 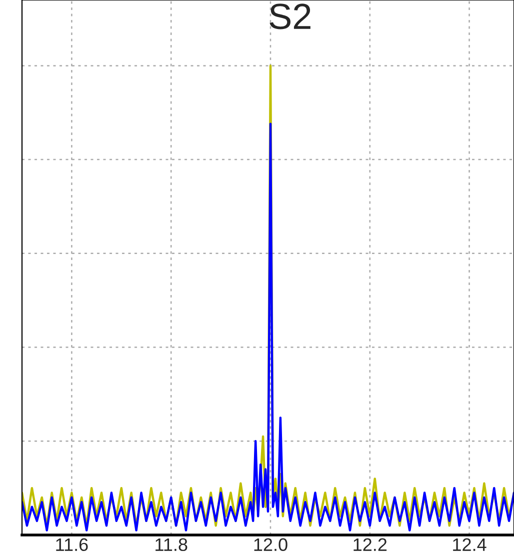 I want to click on x-tick-label: 11.6, so click(x=72, y=545).